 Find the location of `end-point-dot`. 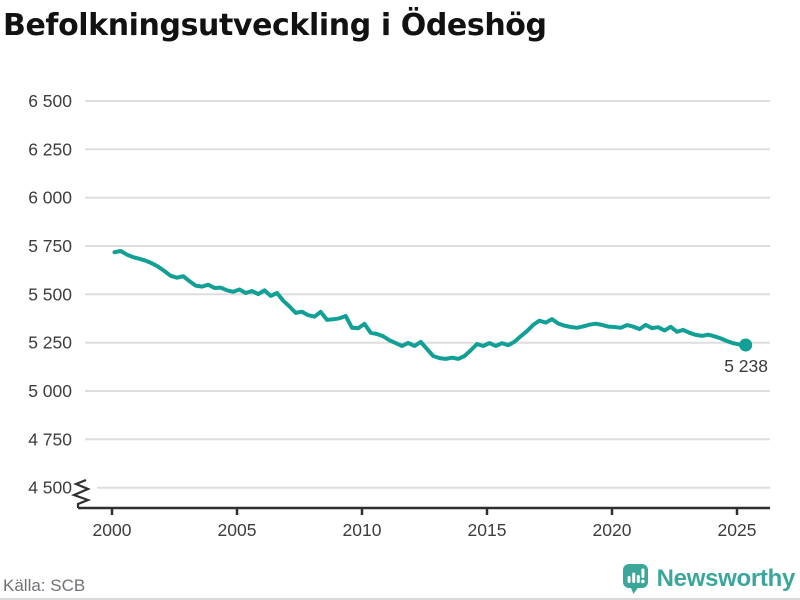

end-point-dot is located at coordinates (746, 345).